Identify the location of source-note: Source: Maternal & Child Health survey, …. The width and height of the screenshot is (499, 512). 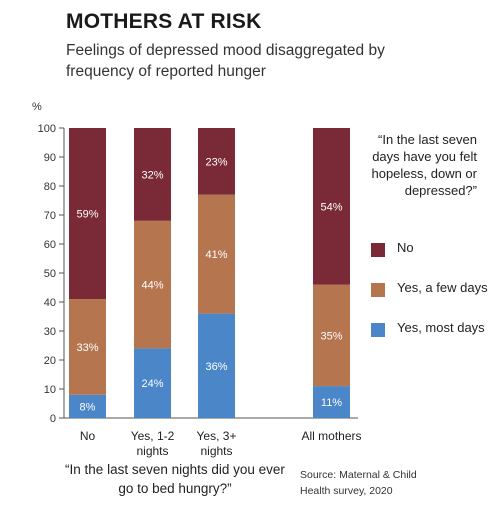
(358, 483).